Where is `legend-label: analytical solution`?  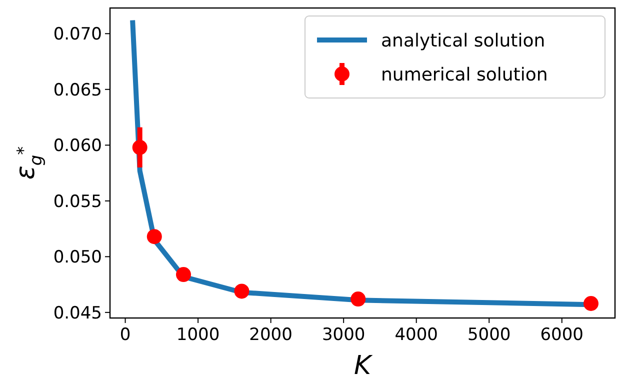 legend-label: analytical solution is located at coordinates (463, 41).